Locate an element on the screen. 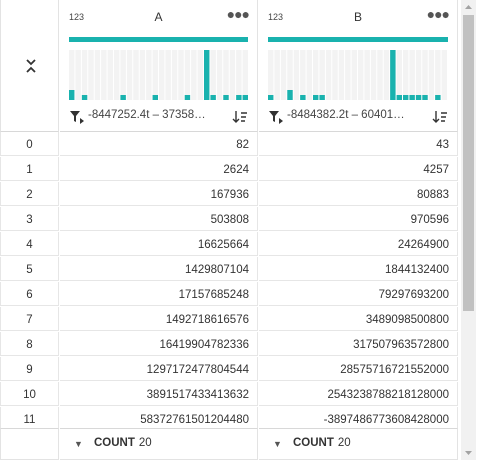  row-index: 8 is located at coordinates (29, 344).